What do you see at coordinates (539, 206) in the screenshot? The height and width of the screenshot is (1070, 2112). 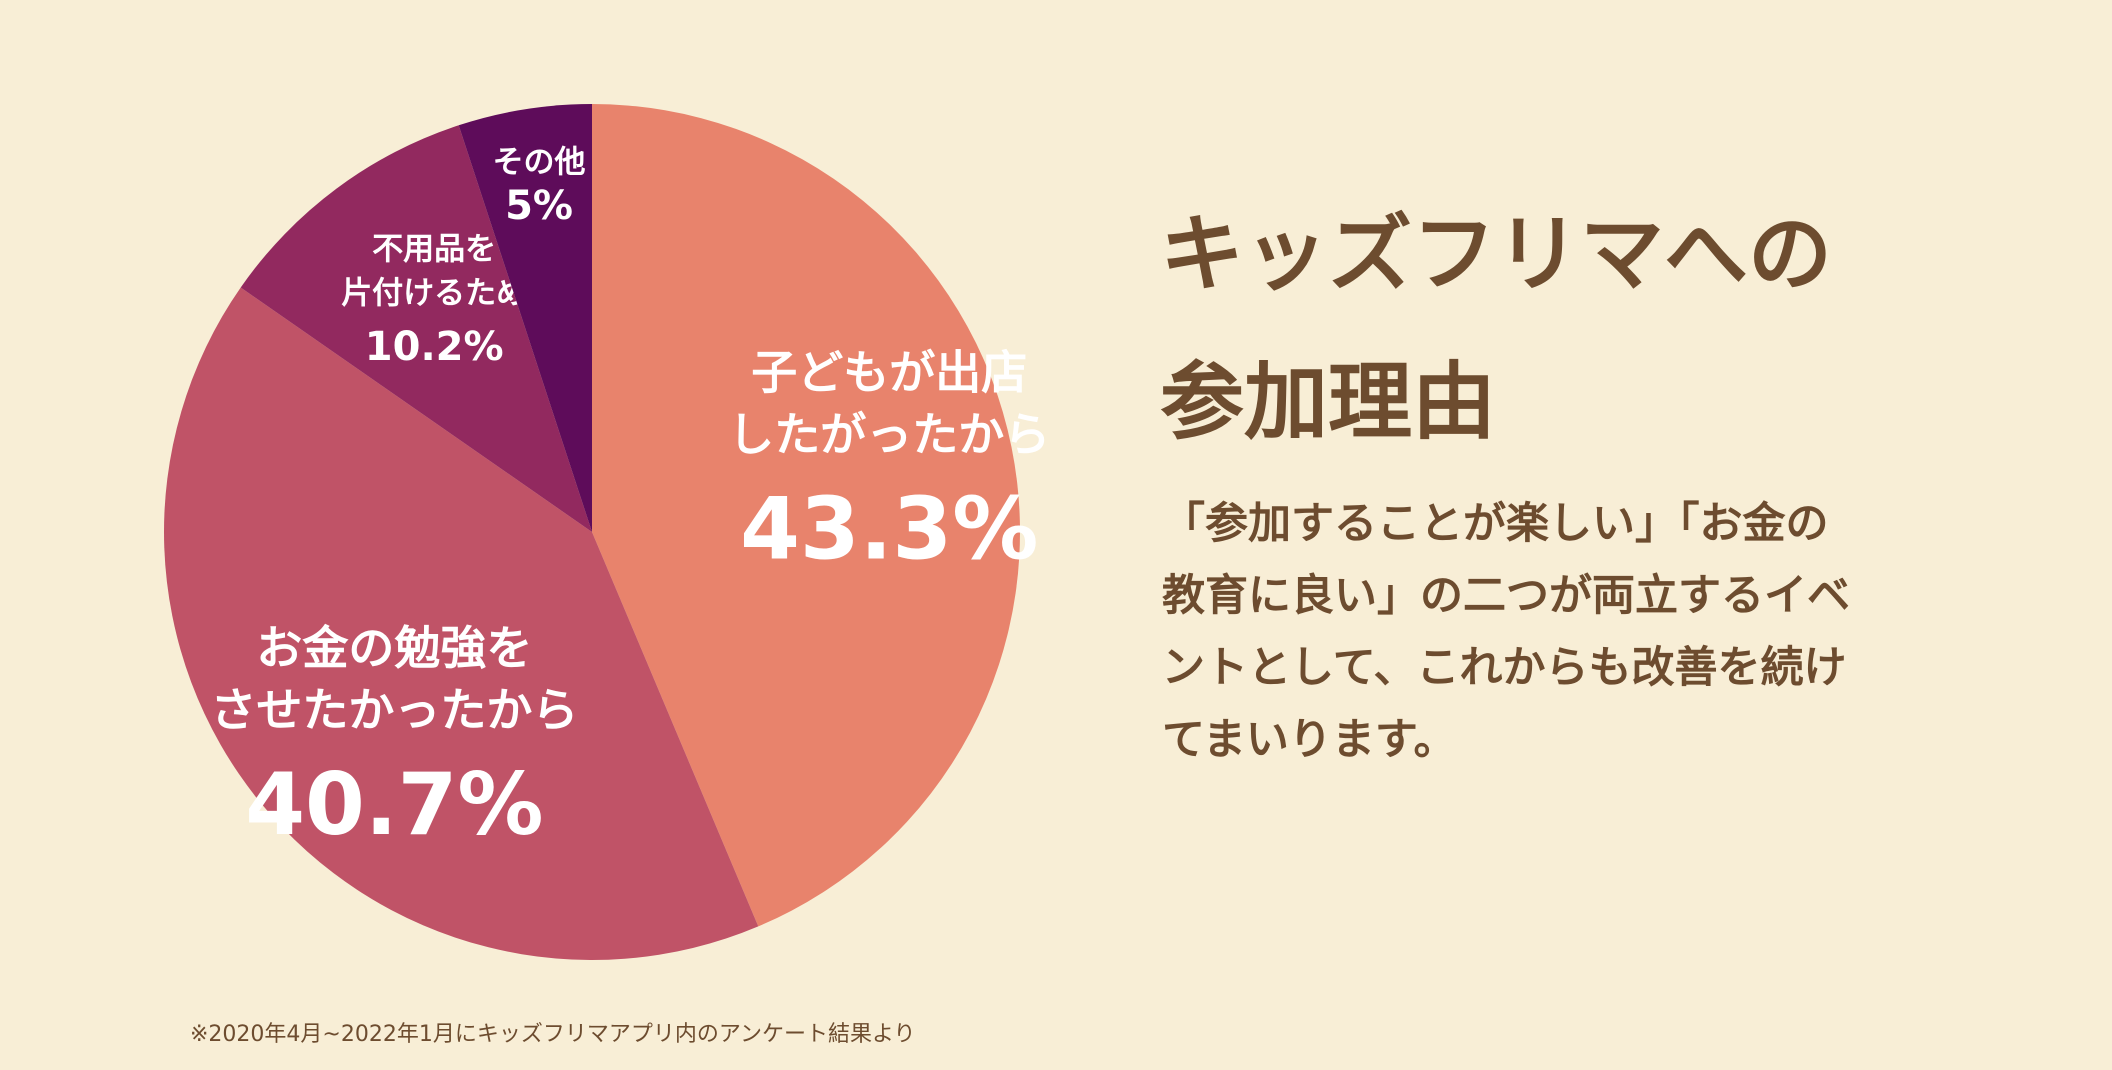 I see `slice-4-value-label: 5%` at bounding box center [539, 206].